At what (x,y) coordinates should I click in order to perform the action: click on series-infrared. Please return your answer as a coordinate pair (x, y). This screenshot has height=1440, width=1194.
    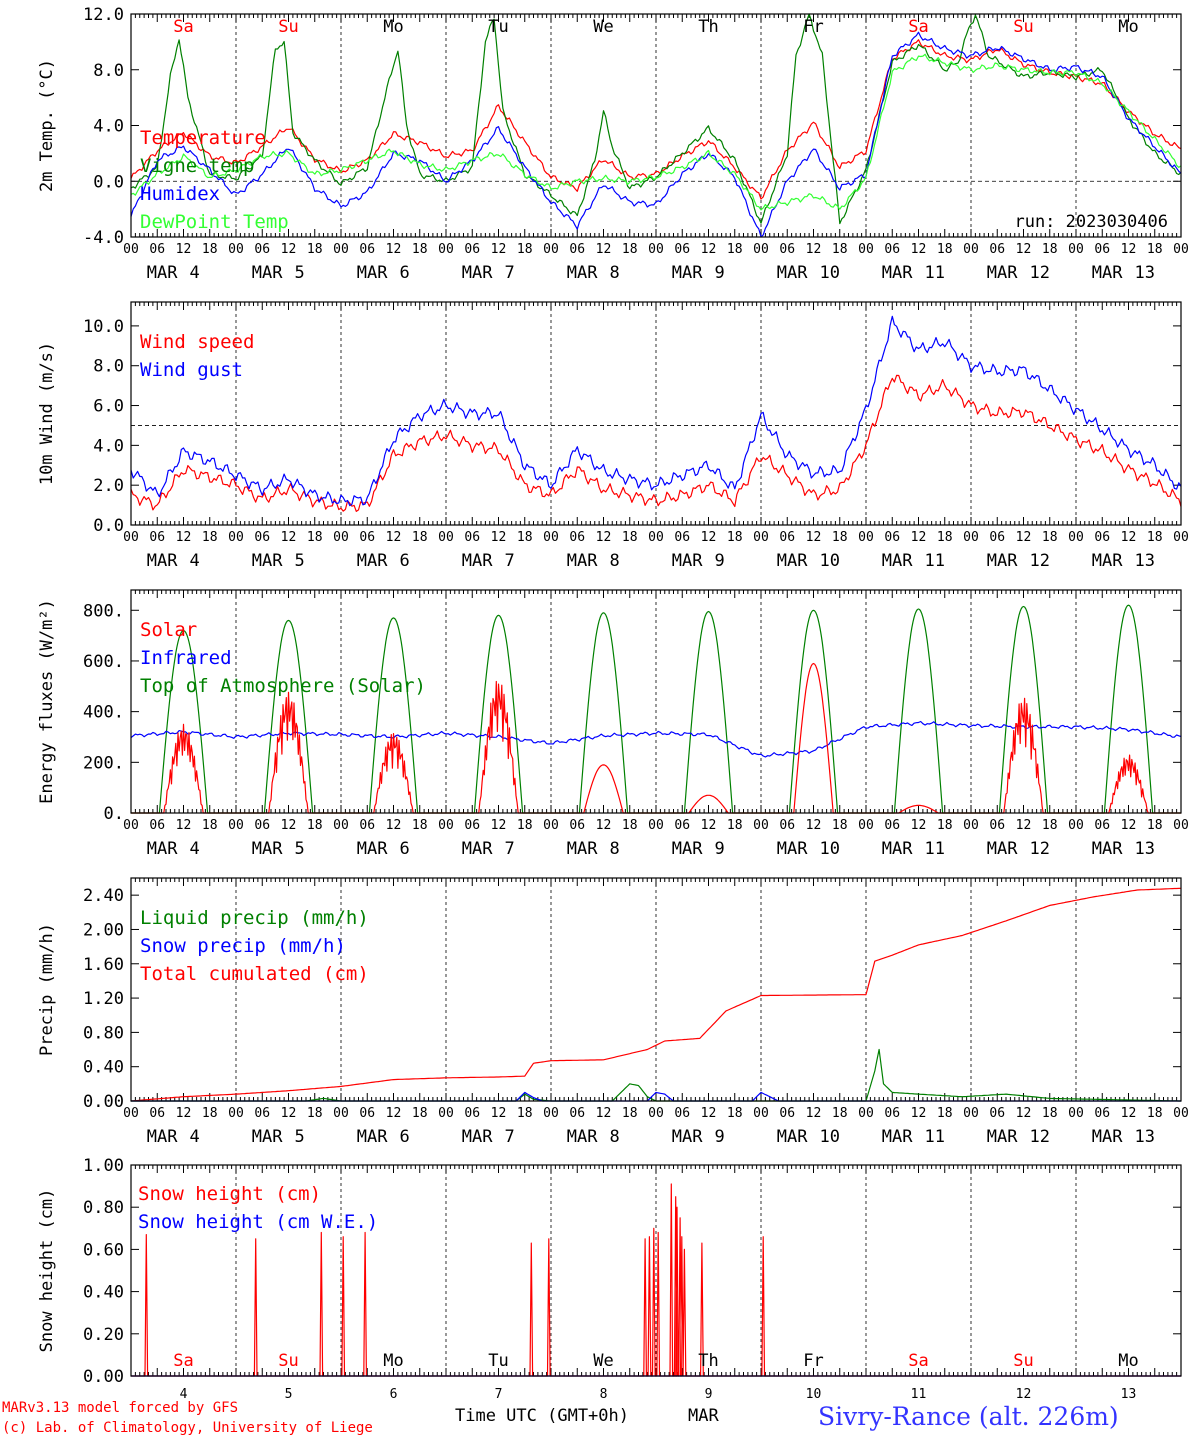
    Looking at the image, I should click on (656, 739).